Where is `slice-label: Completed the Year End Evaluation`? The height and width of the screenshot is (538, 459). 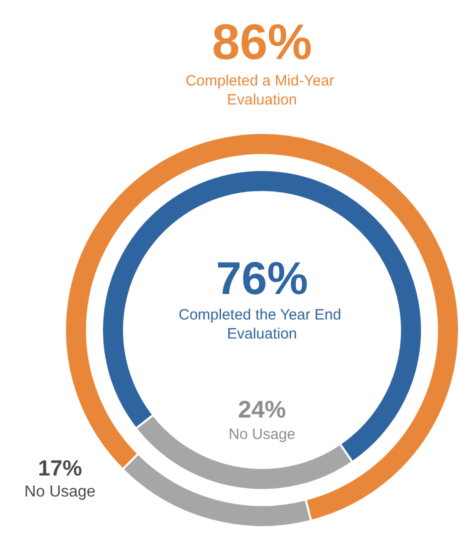 slice-label: Completed the Year End Evaluation is located at coordinates (262, 324).